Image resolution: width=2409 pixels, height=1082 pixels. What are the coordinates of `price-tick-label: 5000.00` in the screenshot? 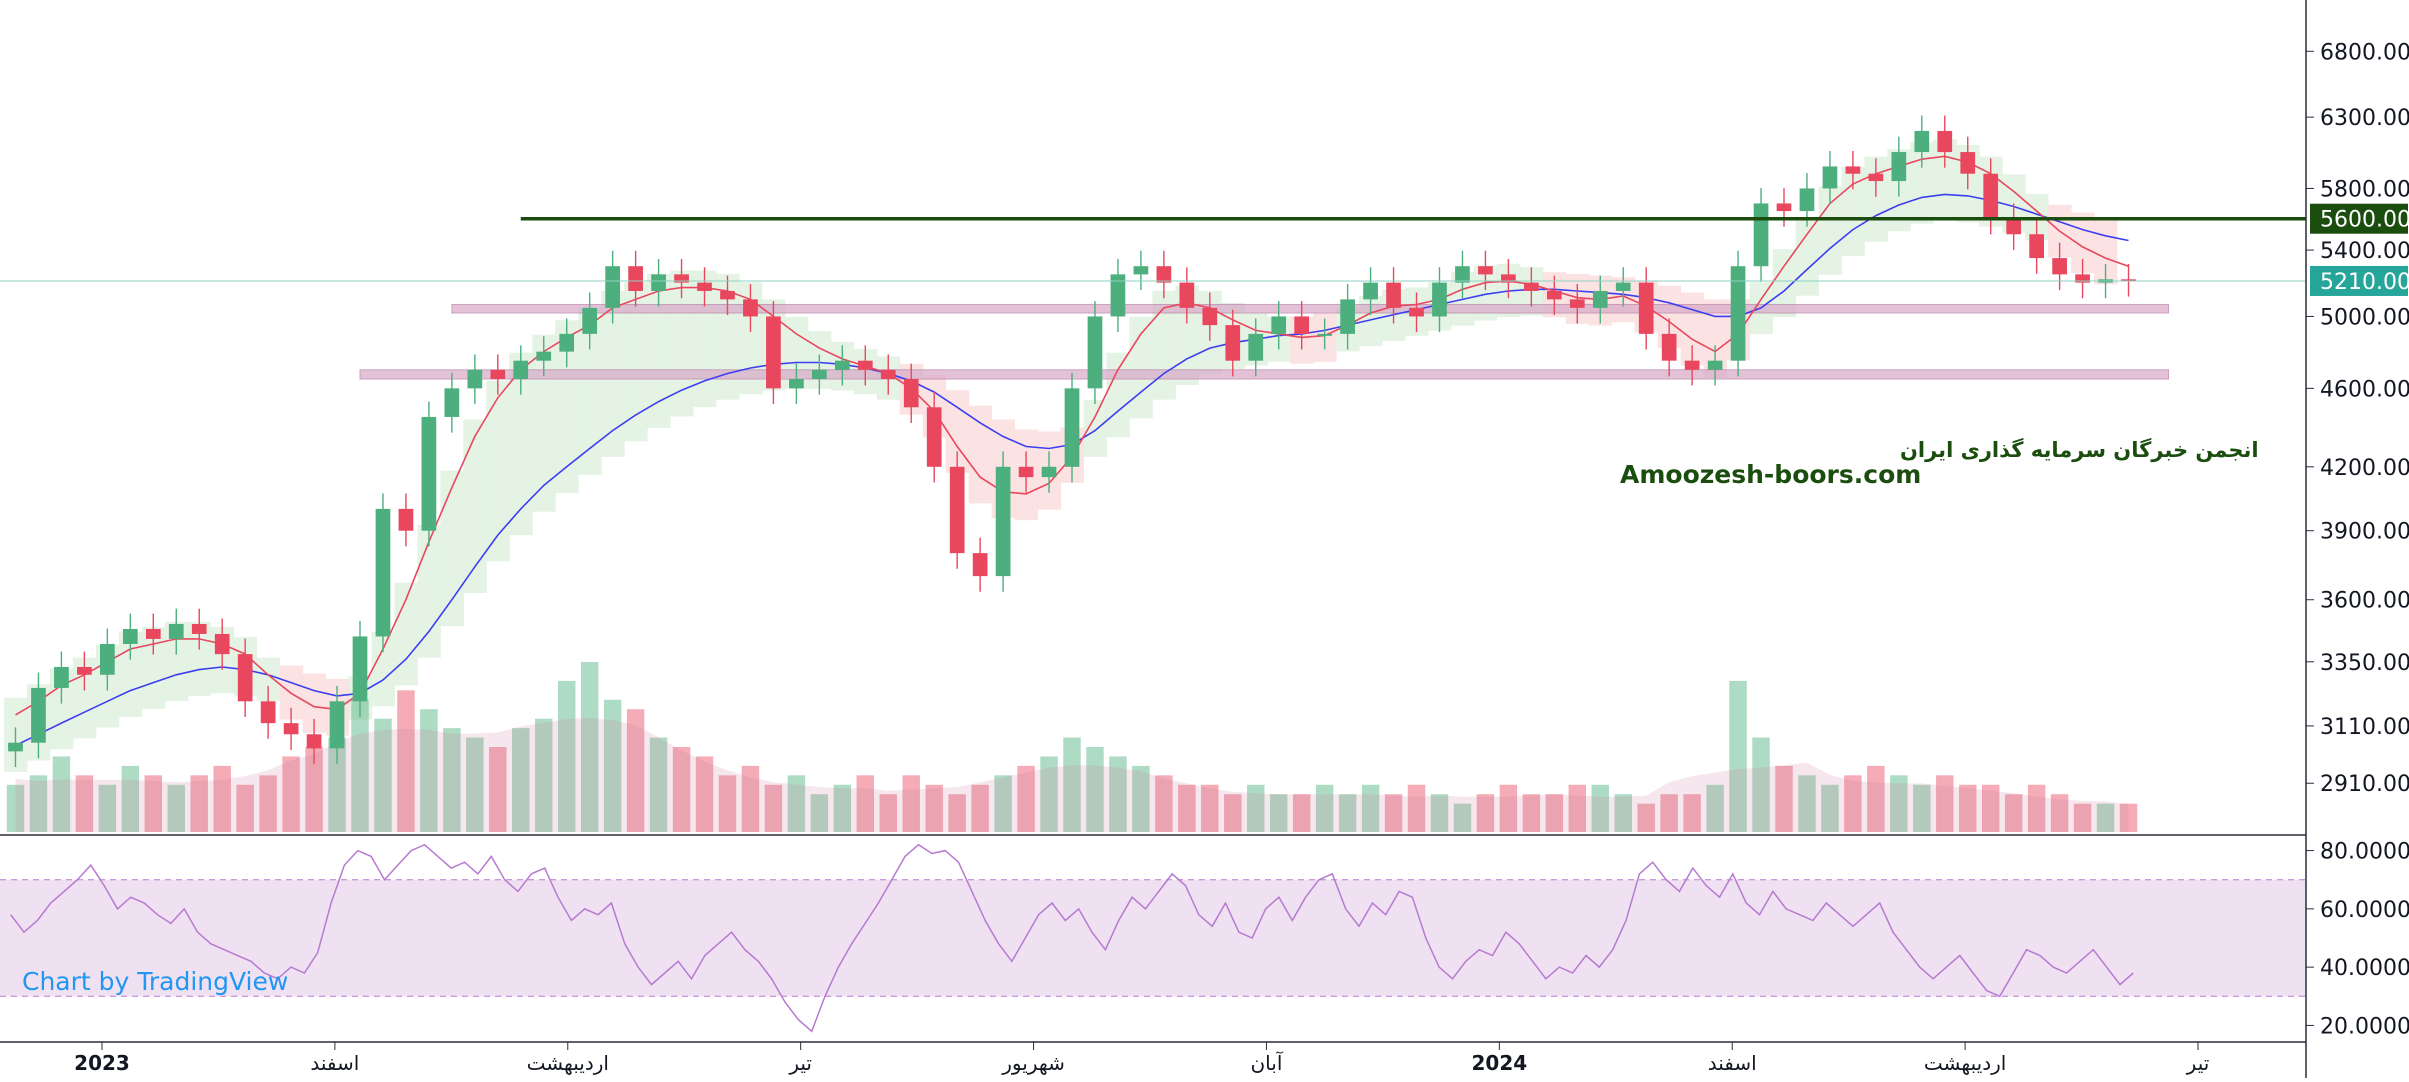 It's located at (2364, 317).